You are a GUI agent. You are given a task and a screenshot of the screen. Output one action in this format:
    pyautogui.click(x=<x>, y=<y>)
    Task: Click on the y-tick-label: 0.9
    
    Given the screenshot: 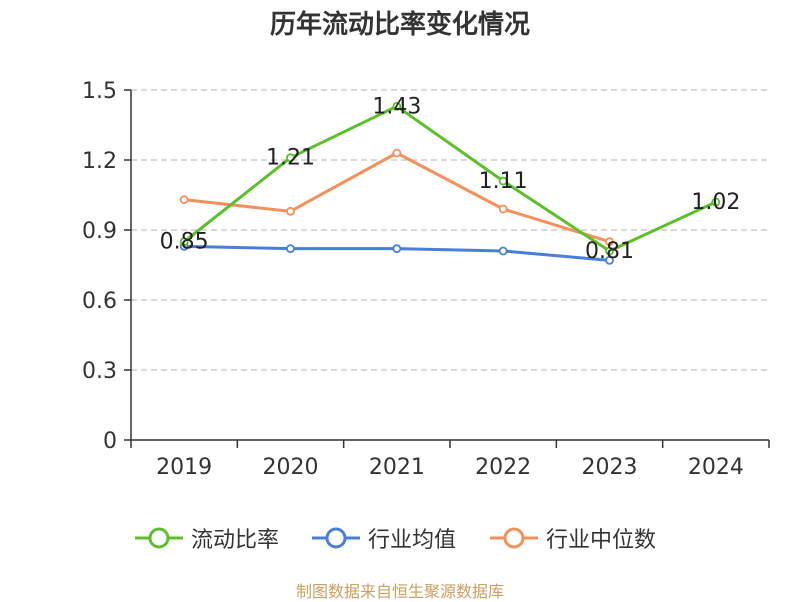 What is the action you would take?
    pyautogui.click(x=99, y=231)
    